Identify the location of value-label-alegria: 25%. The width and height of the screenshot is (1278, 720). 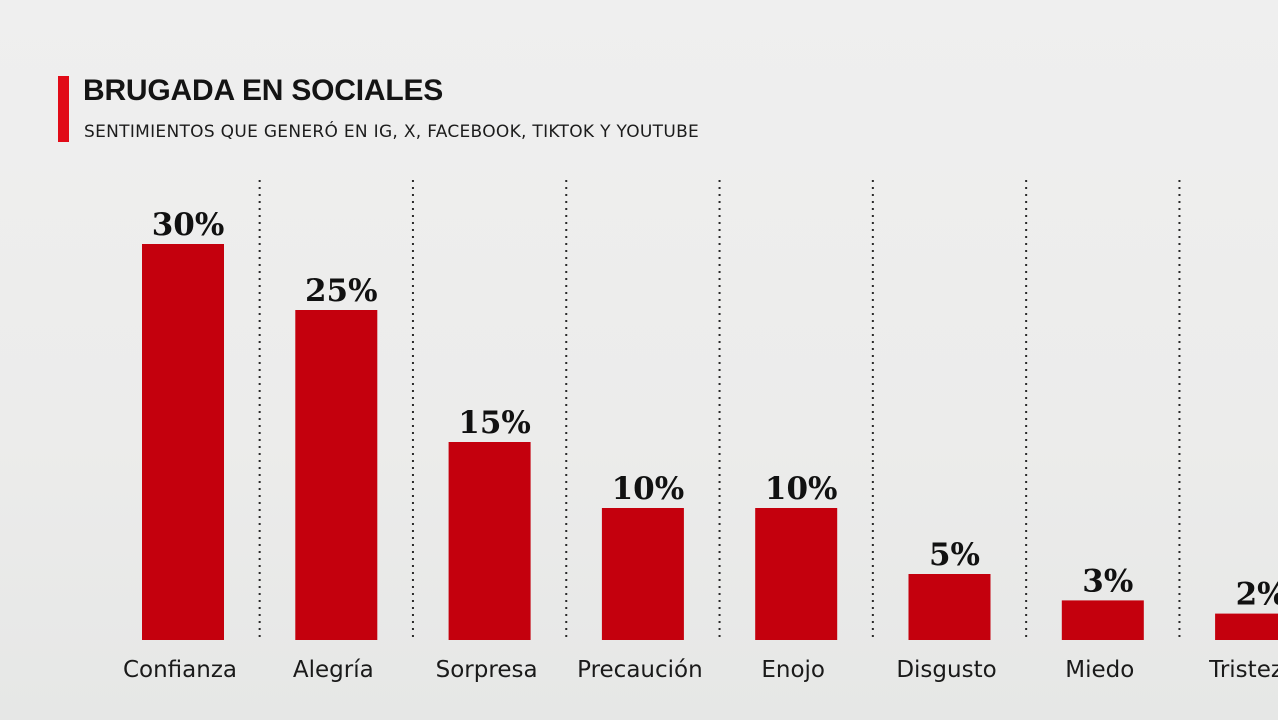
(341, 291).